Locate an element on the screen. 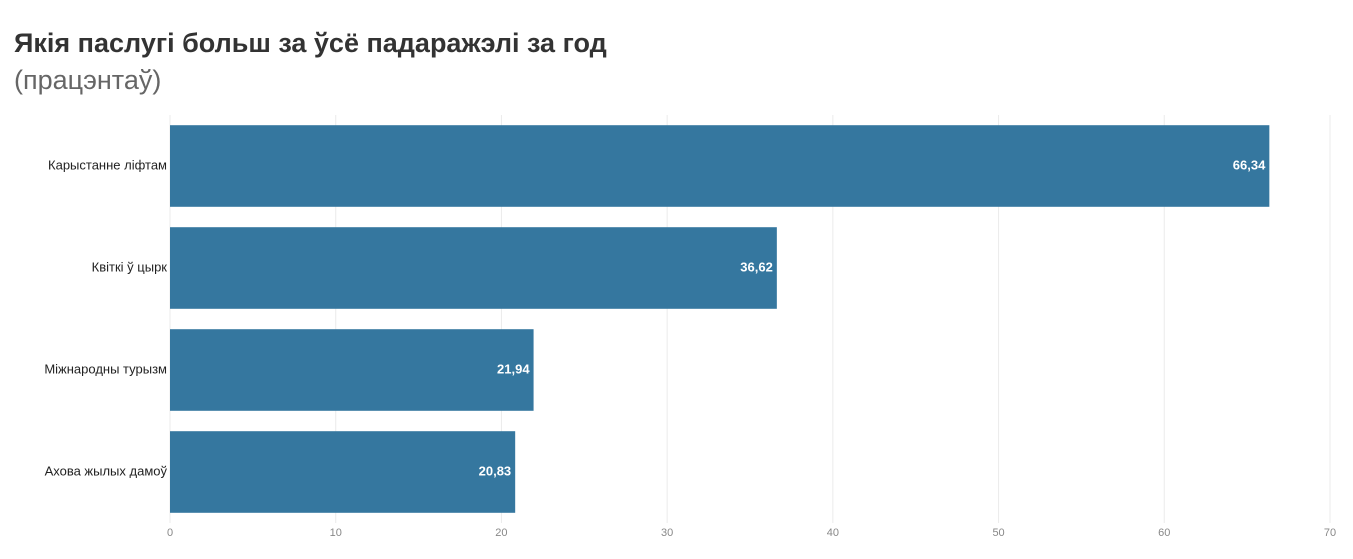  value-label: 36,62 is located at coordinates (756, 266).